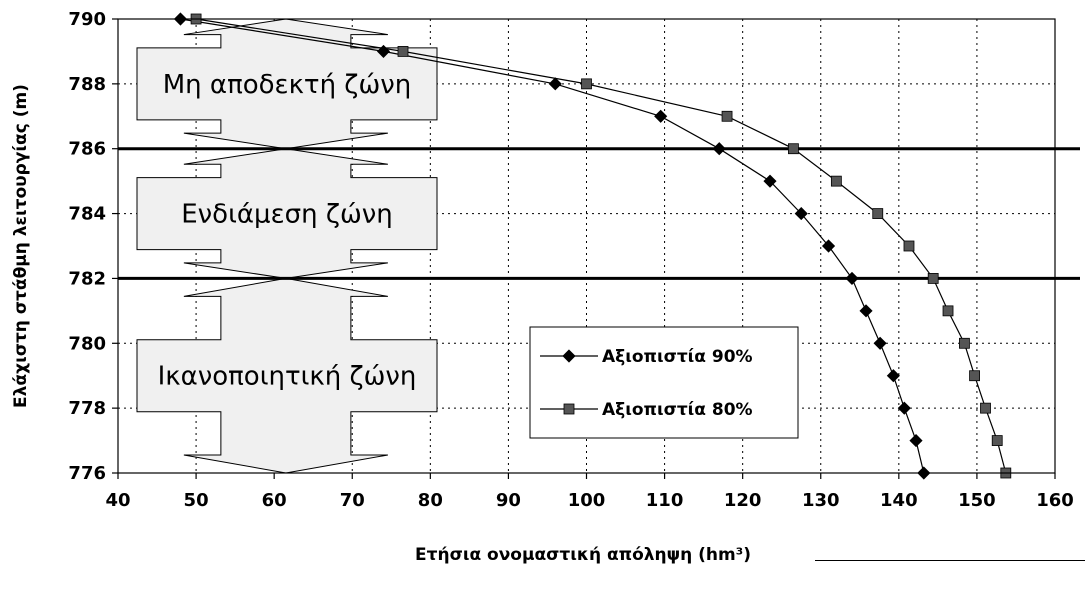 This screenshot has width=1085, height=589. I want to click on x-tick-label: 40, so click(117, 500).